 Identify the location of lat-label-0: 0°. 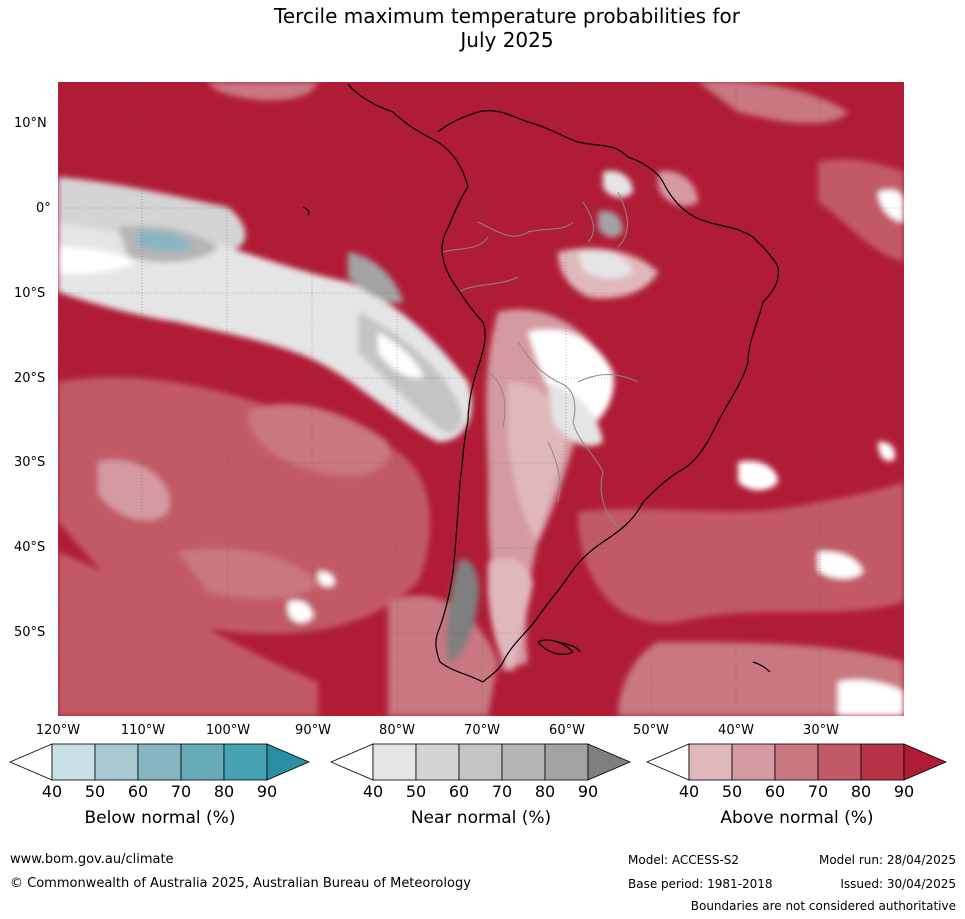
(43, 208).